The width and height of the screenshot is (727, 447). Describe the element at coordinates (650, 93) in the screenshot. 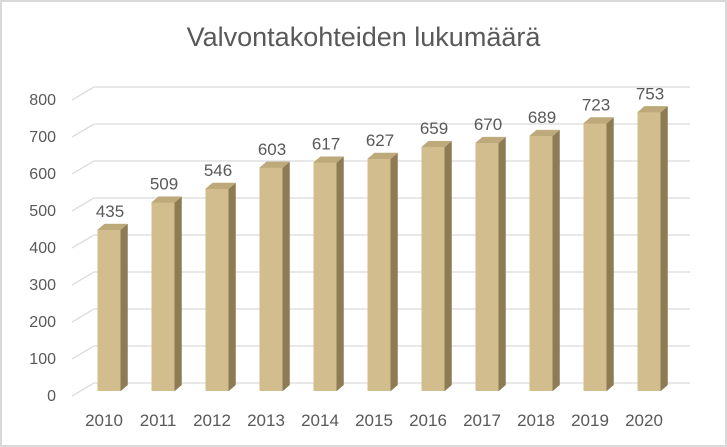

I see `value-label: 753` at that location.